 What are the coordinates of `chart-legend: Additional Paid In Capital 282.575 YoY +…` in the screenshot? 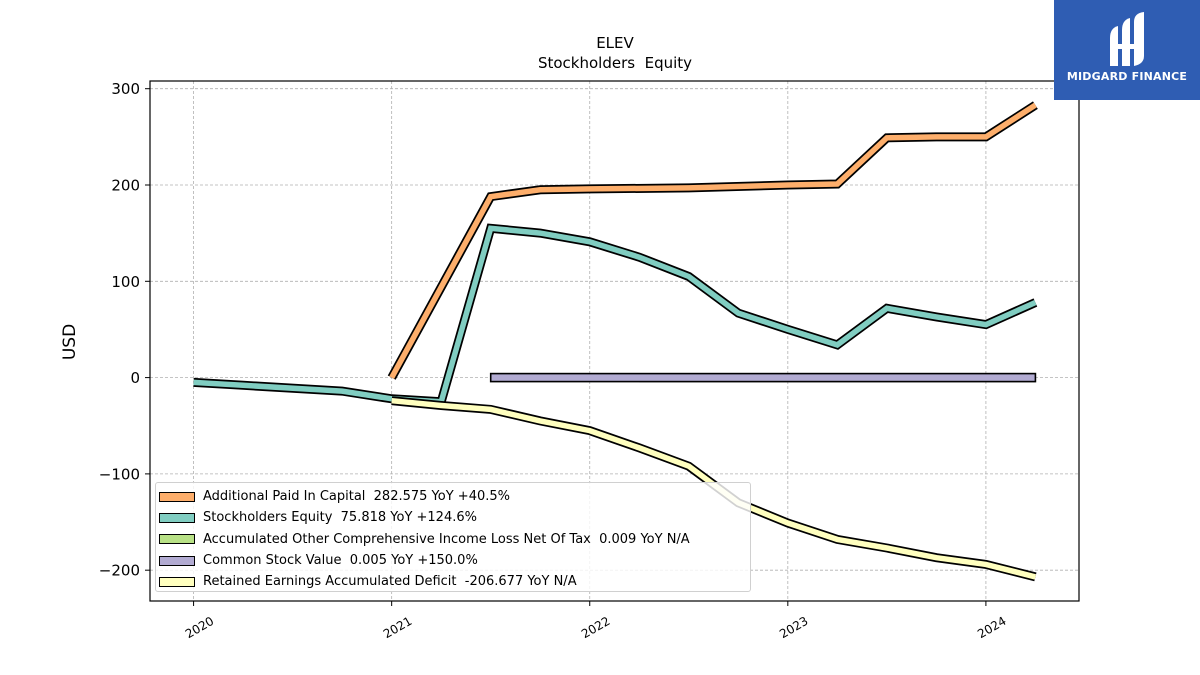 It's located at (453, 537).